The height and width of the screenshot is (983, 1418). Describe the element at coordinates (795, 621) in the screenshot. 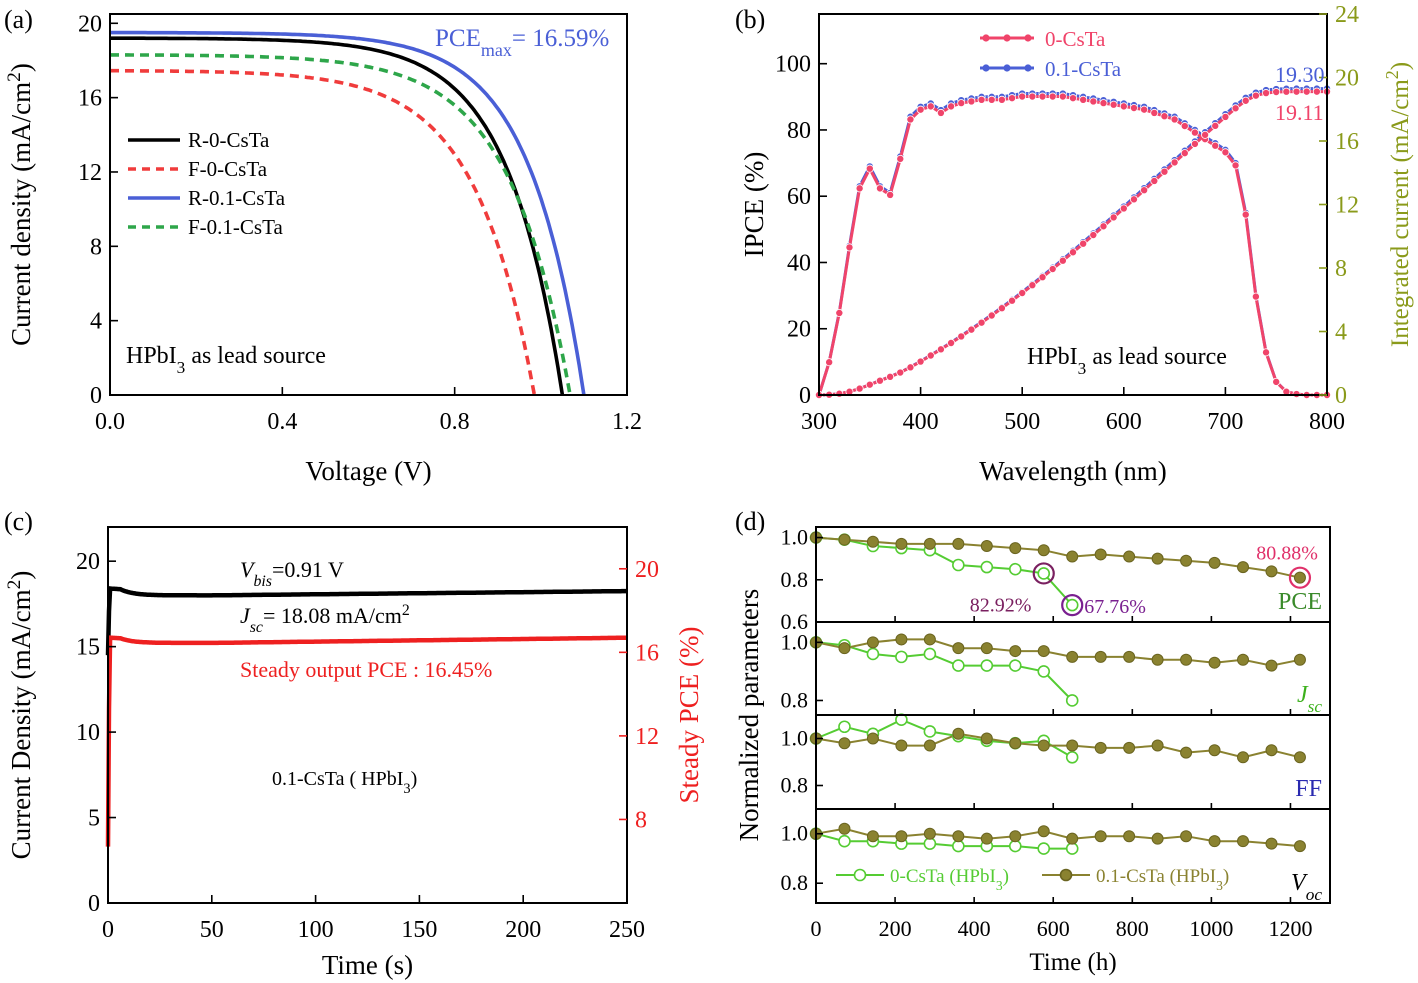

I see `y-tick-label: 0.6` at that location.